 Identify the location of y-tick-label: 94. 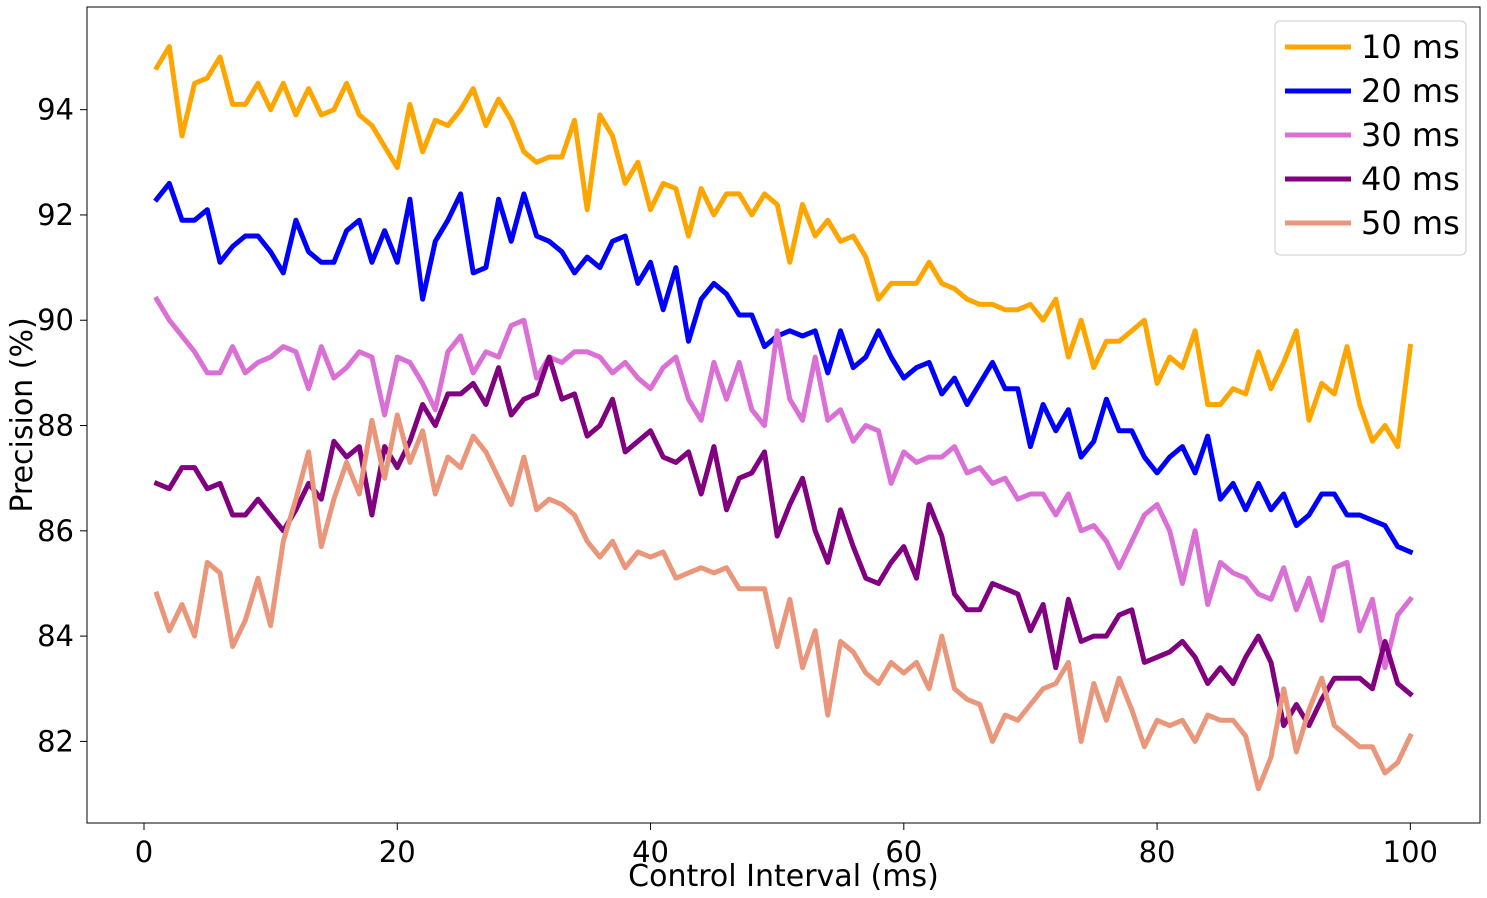
(55, 110).